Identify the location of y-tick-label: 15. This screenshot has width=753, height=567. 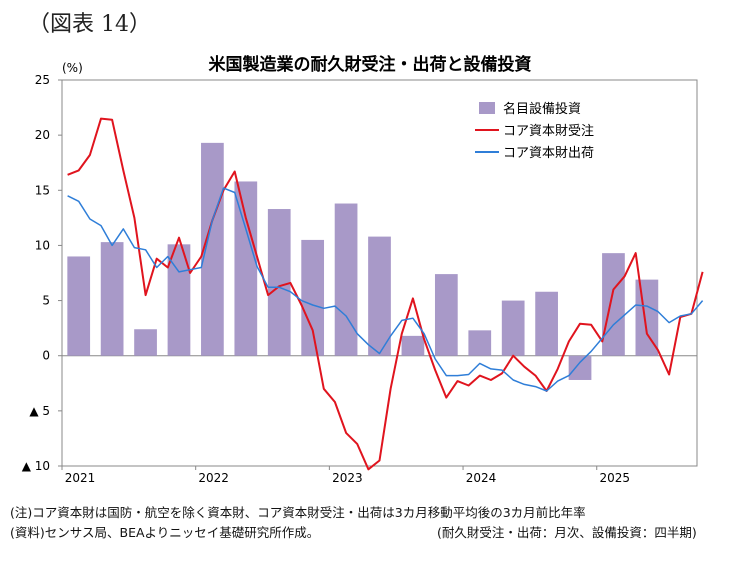
(42, 190).